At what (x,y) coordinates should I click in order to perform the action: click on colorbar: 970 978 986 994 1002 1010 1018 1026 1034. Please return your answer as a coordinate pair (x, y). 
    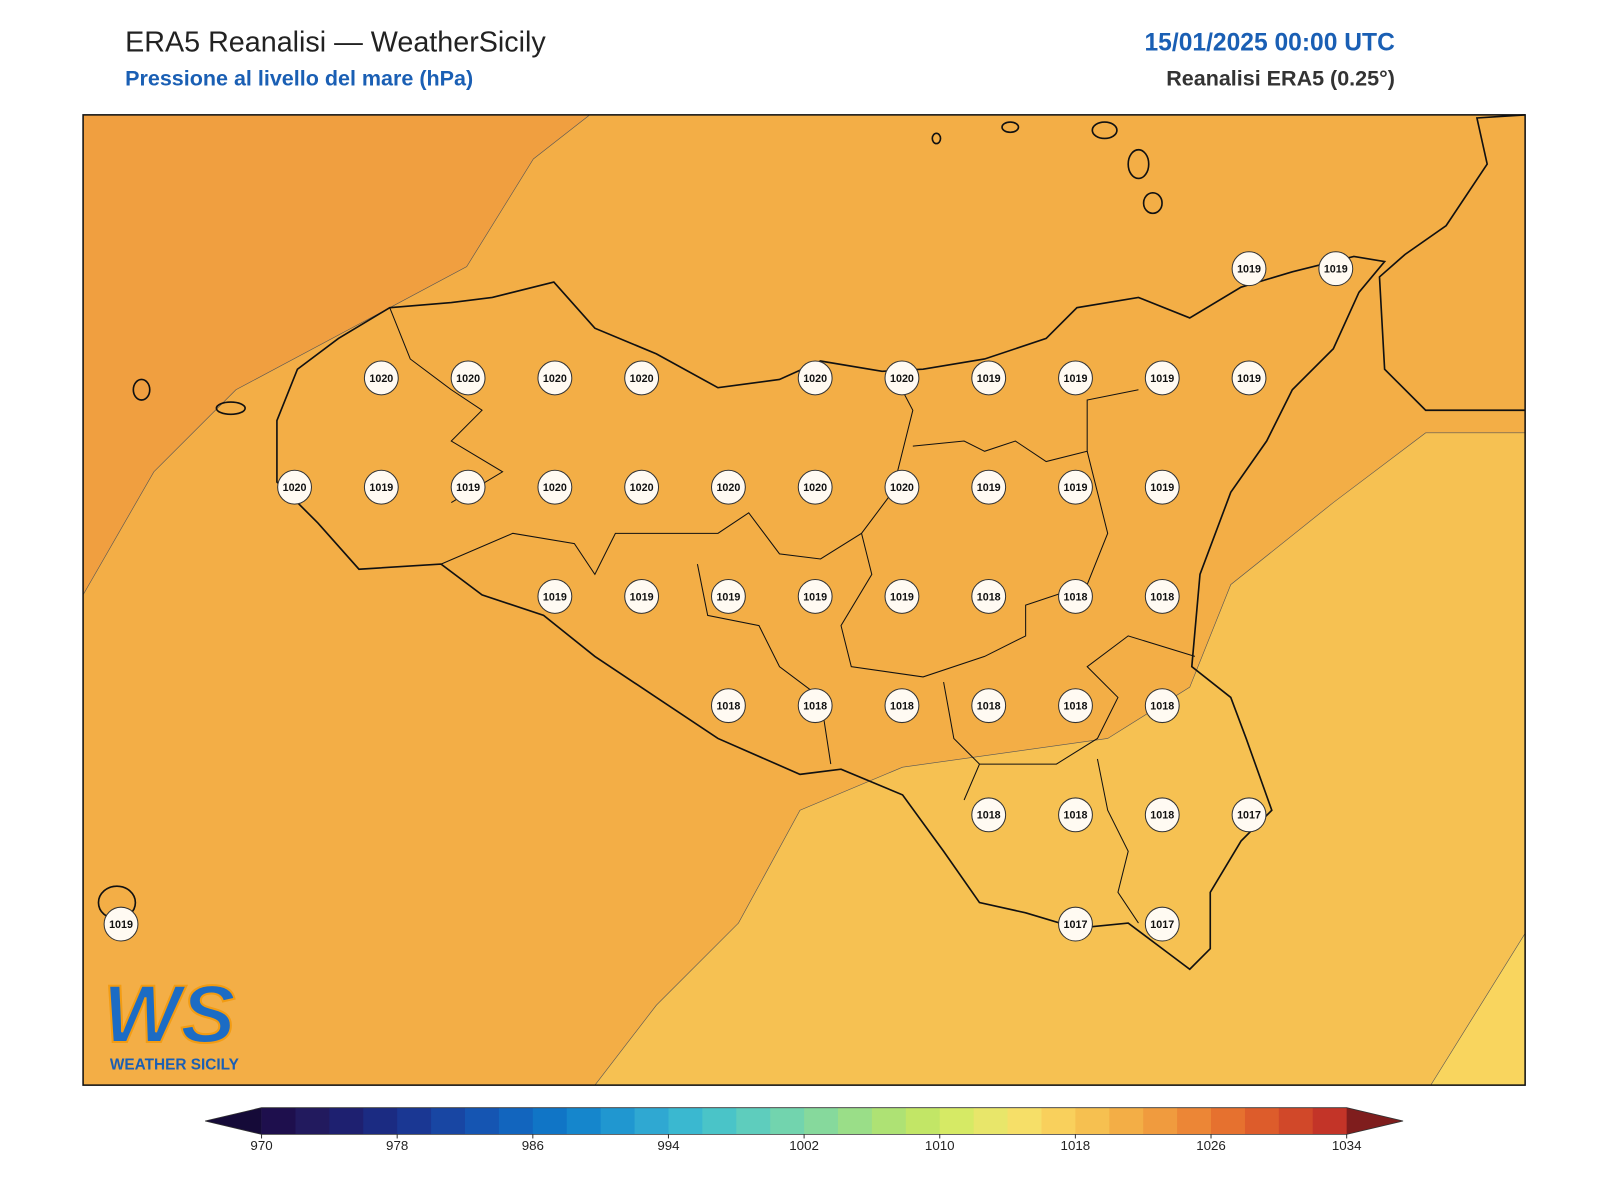
    Looking at the image, I should click on (804, 1130).